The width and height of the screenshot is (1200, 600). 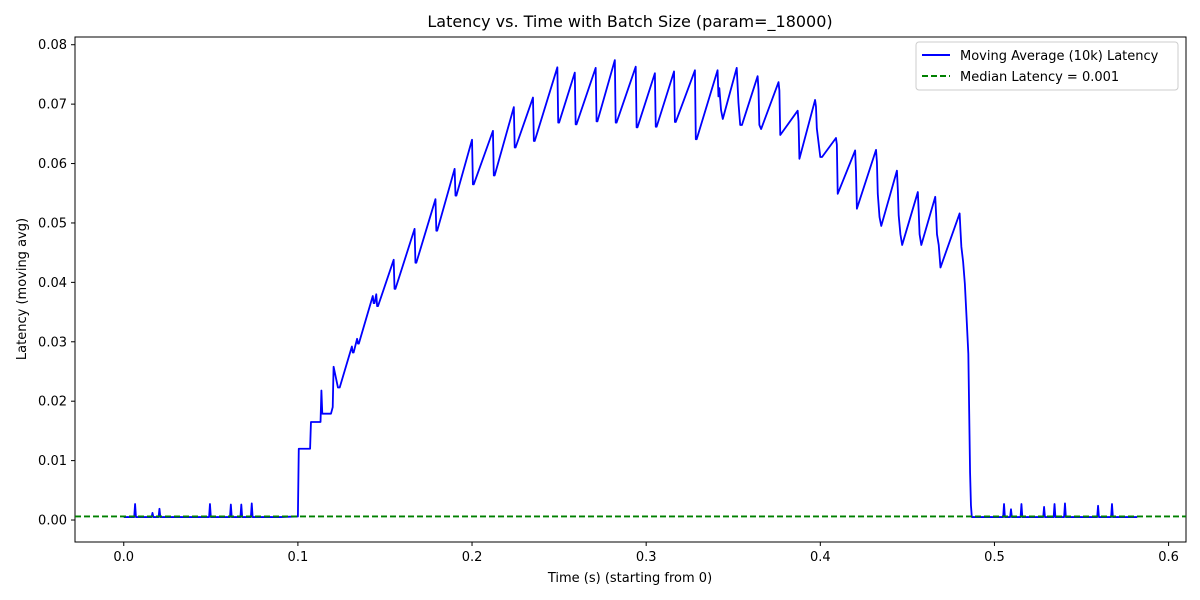 I want to click on y-tick-label: 0.03, so click(x=52, y=342).